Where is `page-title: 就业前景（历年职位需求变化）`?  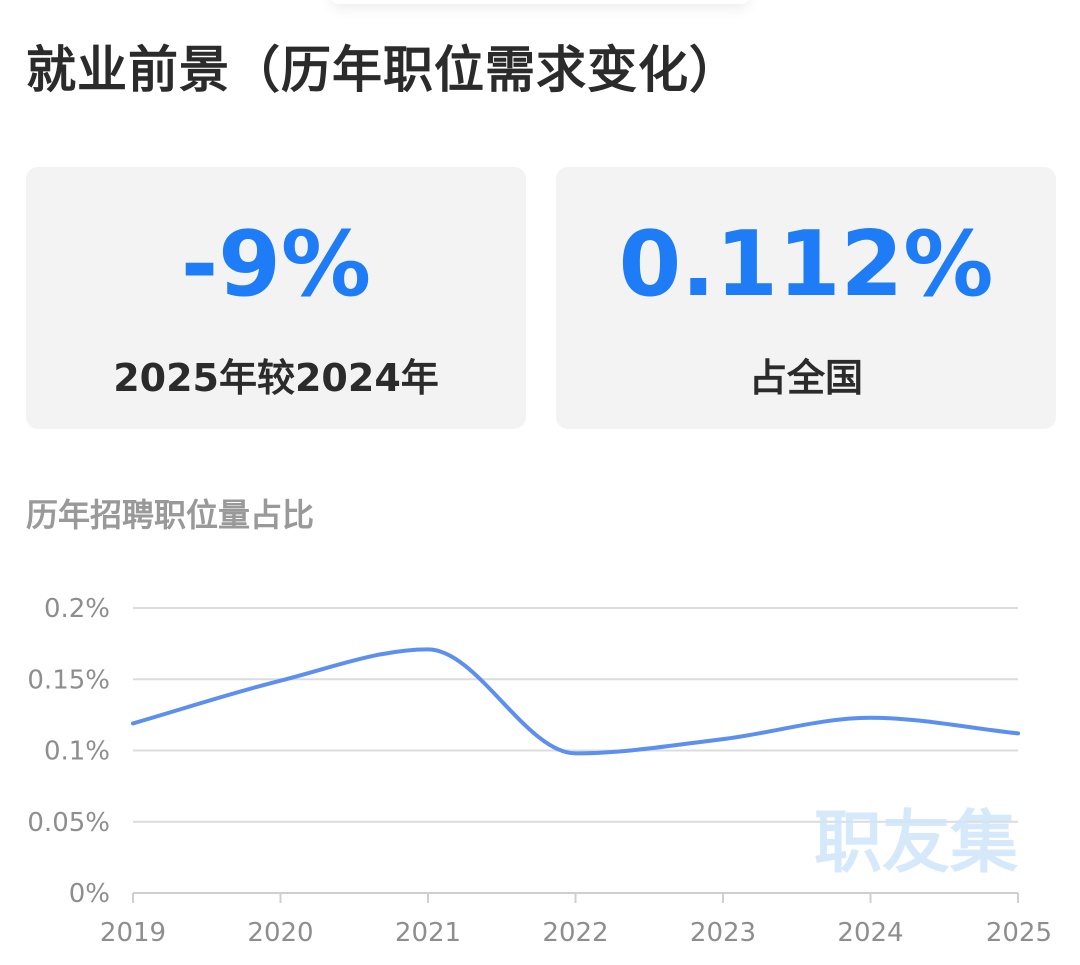 page-title: 就业前景（历年职位需求变化） is located at coordinates (383, 70).